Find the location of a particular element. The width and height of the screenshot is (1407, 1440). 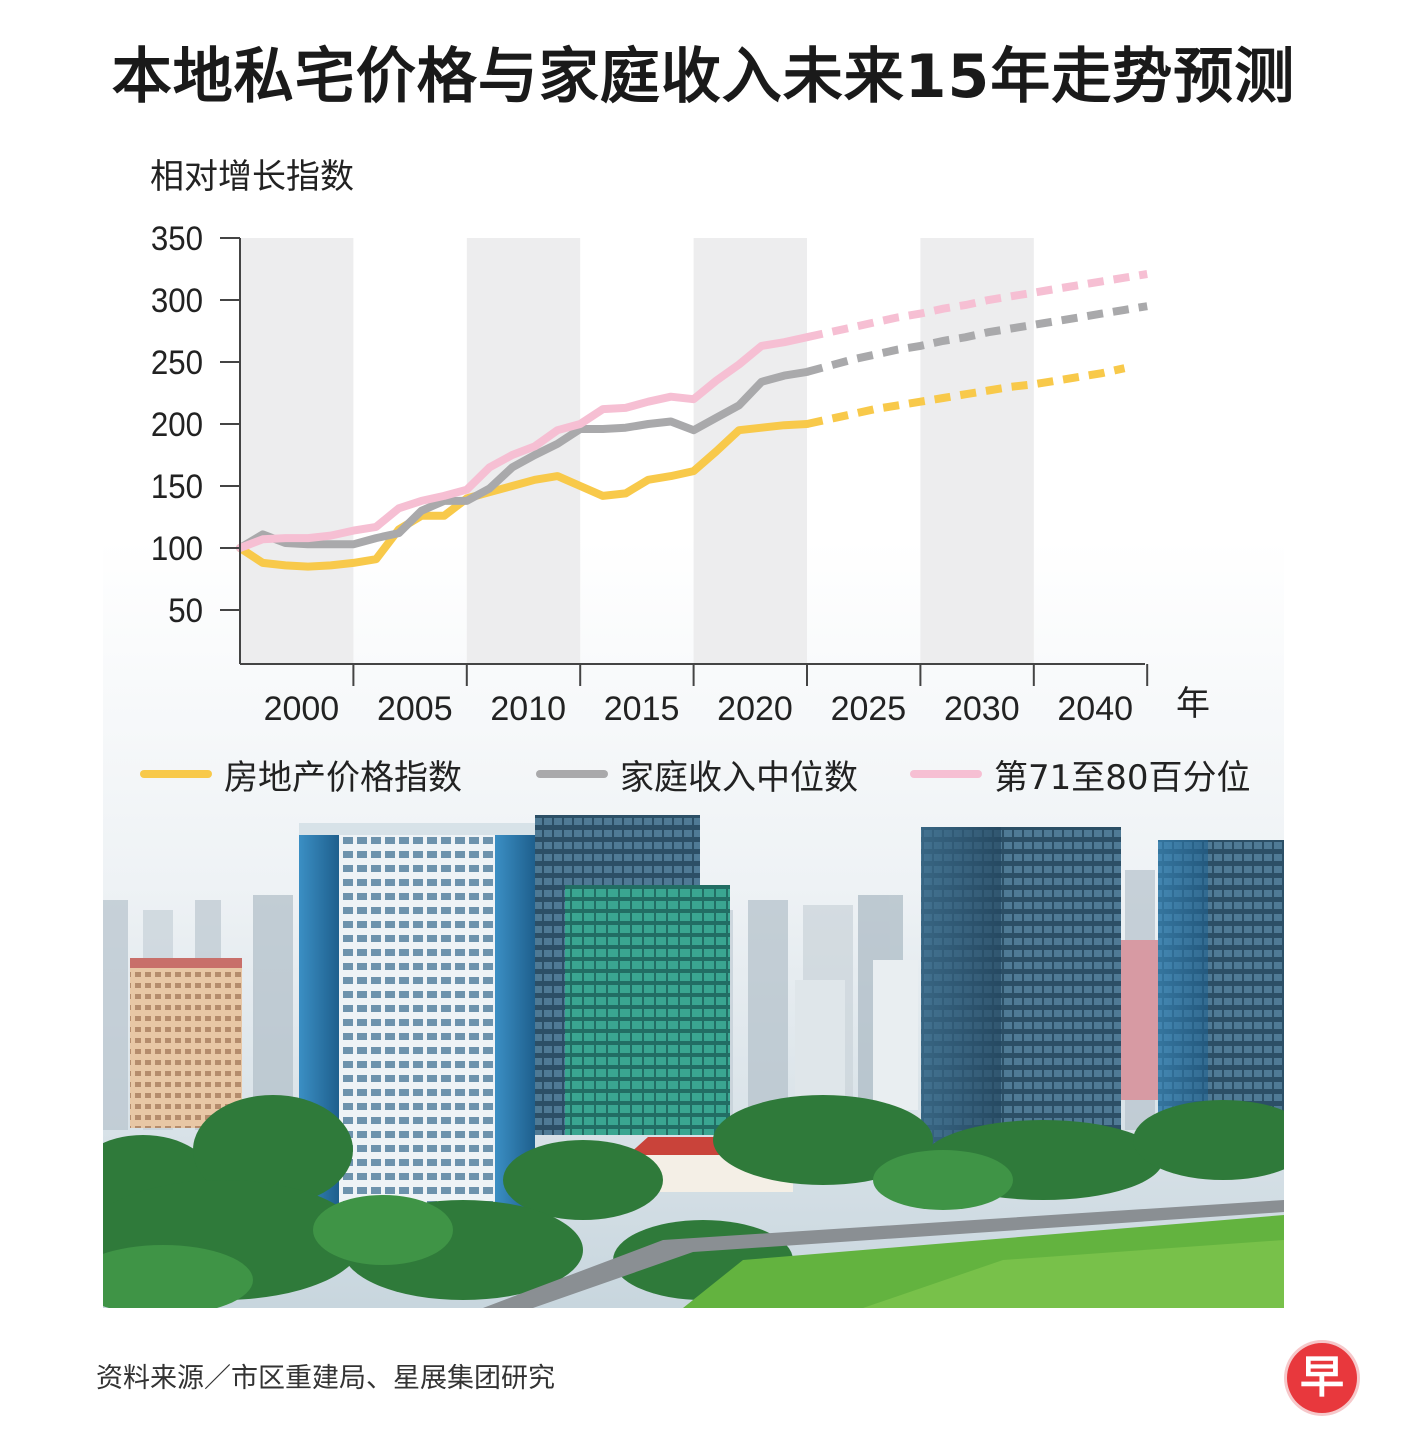

x-tick-label: 2005 is located at coordinates (415, 709).